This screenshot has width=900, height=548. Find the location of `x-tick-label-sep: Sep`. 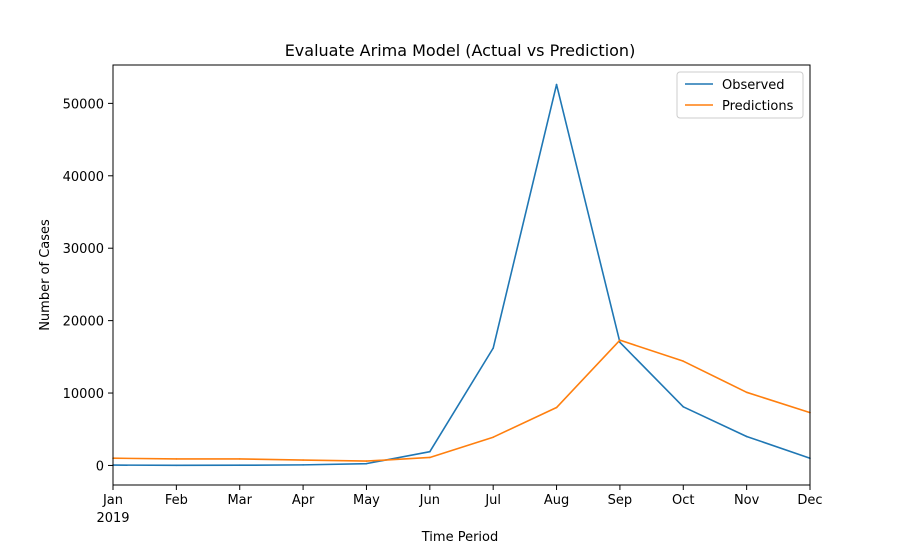

x-tick-label-sep: Sep is located at coordinates (620, 500).